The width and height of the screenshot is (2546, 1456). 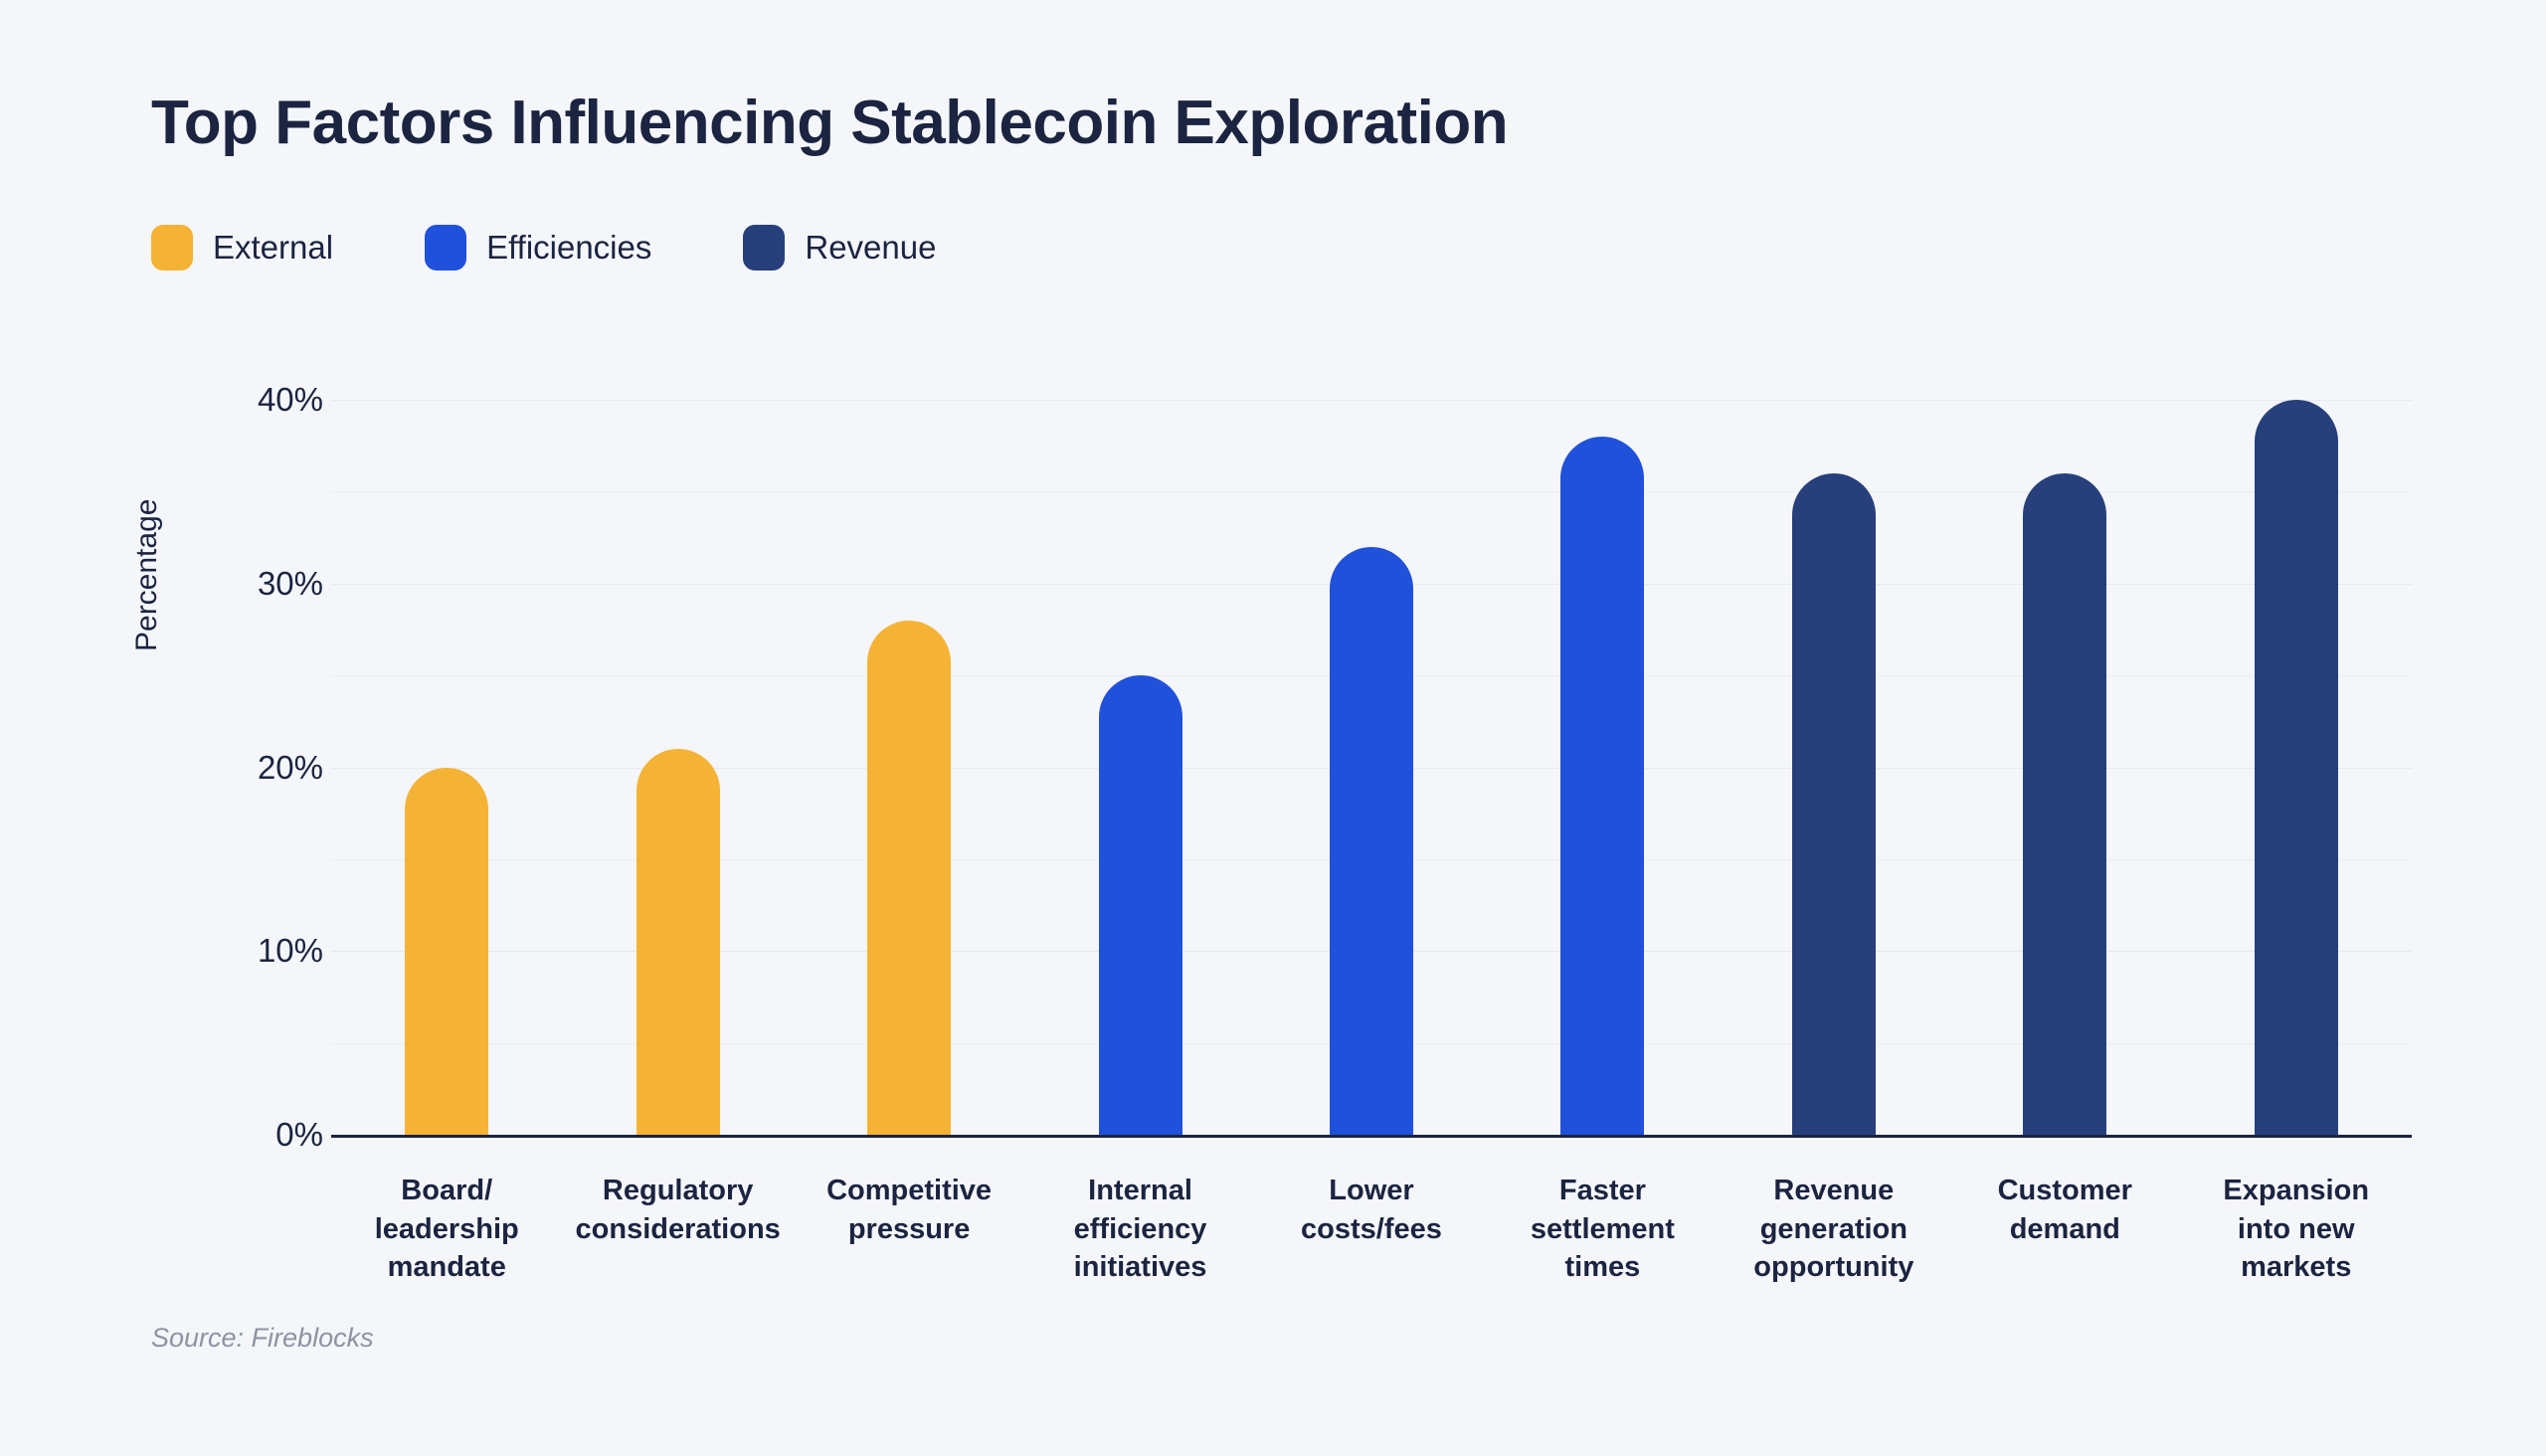 What do you see at coordinates (172, 248) in the screenshot?
I see `legend-swatch-external-icon` at bounding box center [172, 248].